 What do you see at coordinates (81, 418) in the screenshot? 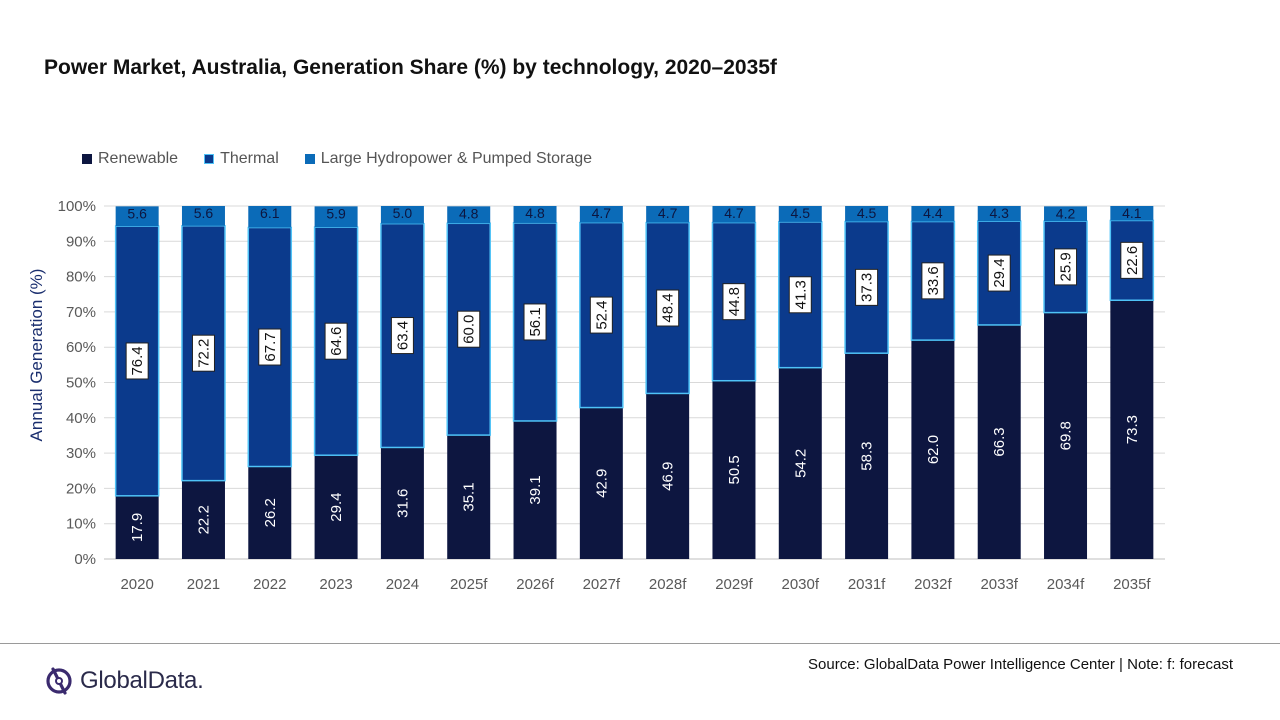
I see `y-tick-label: 40%` at bounding box center [81, 418].